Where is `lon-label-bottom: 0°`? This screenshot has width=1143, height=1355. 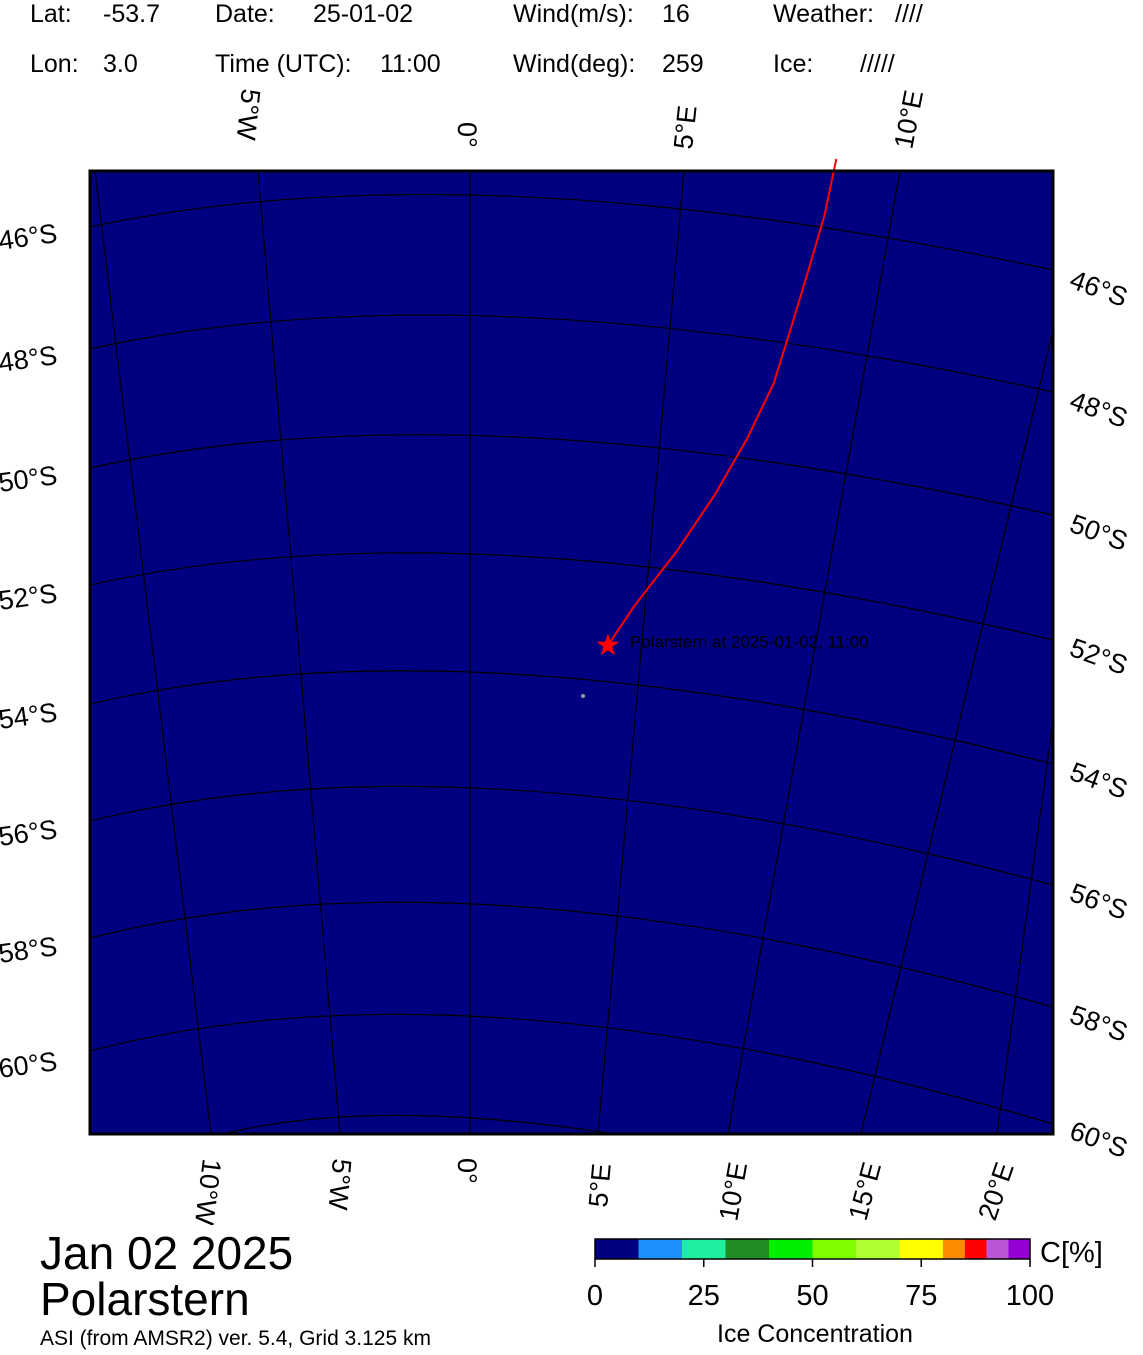
lon-label-bottom: 0° is located at coordinates (467, 1171).